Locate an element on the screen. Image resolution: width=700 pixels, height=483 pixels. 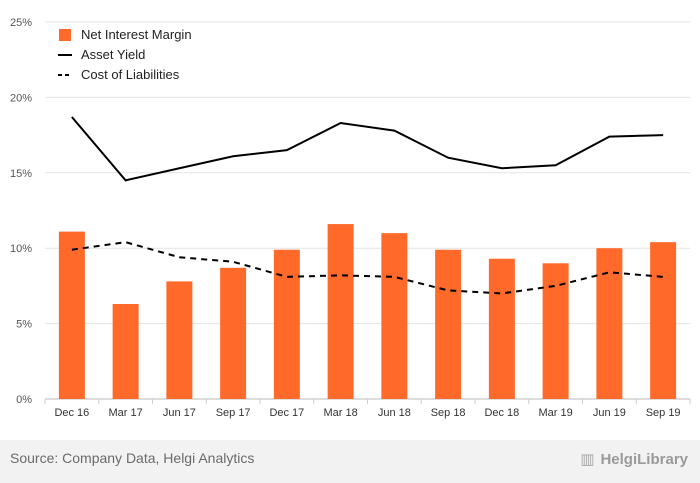
x-tick-label: Mar 19 is located at coordinates (556, 413).